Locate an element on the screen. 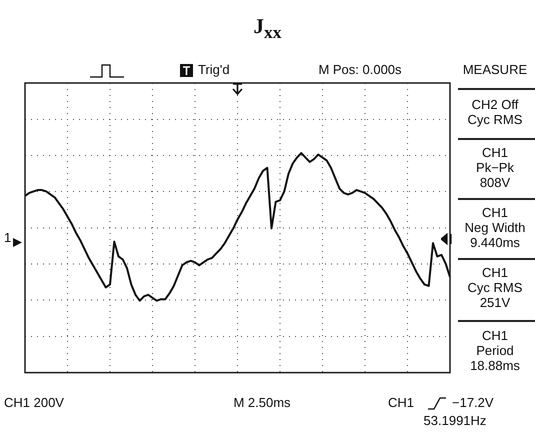 This screenshot has width=535, height=432. text: 1 is located at coordinates (8, 237).